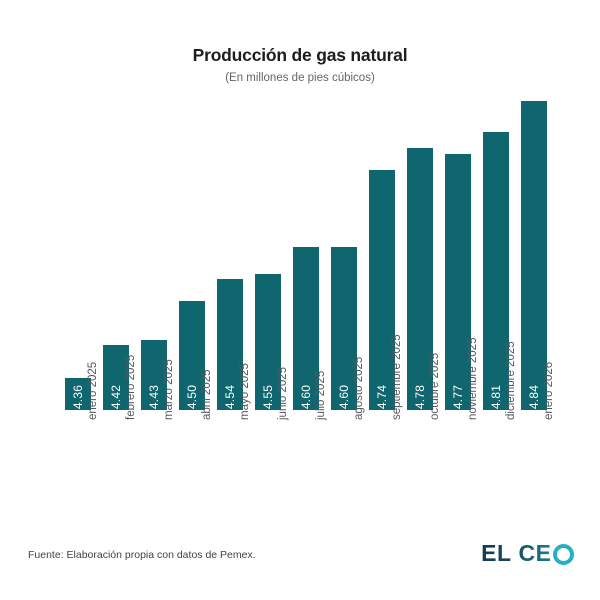 The height and width of the screenshot is (600, 600). What do you see at coordinates (93, 390) in the screenshot?
I see `category-label: enero 2025` at bounding box center [93, 390].